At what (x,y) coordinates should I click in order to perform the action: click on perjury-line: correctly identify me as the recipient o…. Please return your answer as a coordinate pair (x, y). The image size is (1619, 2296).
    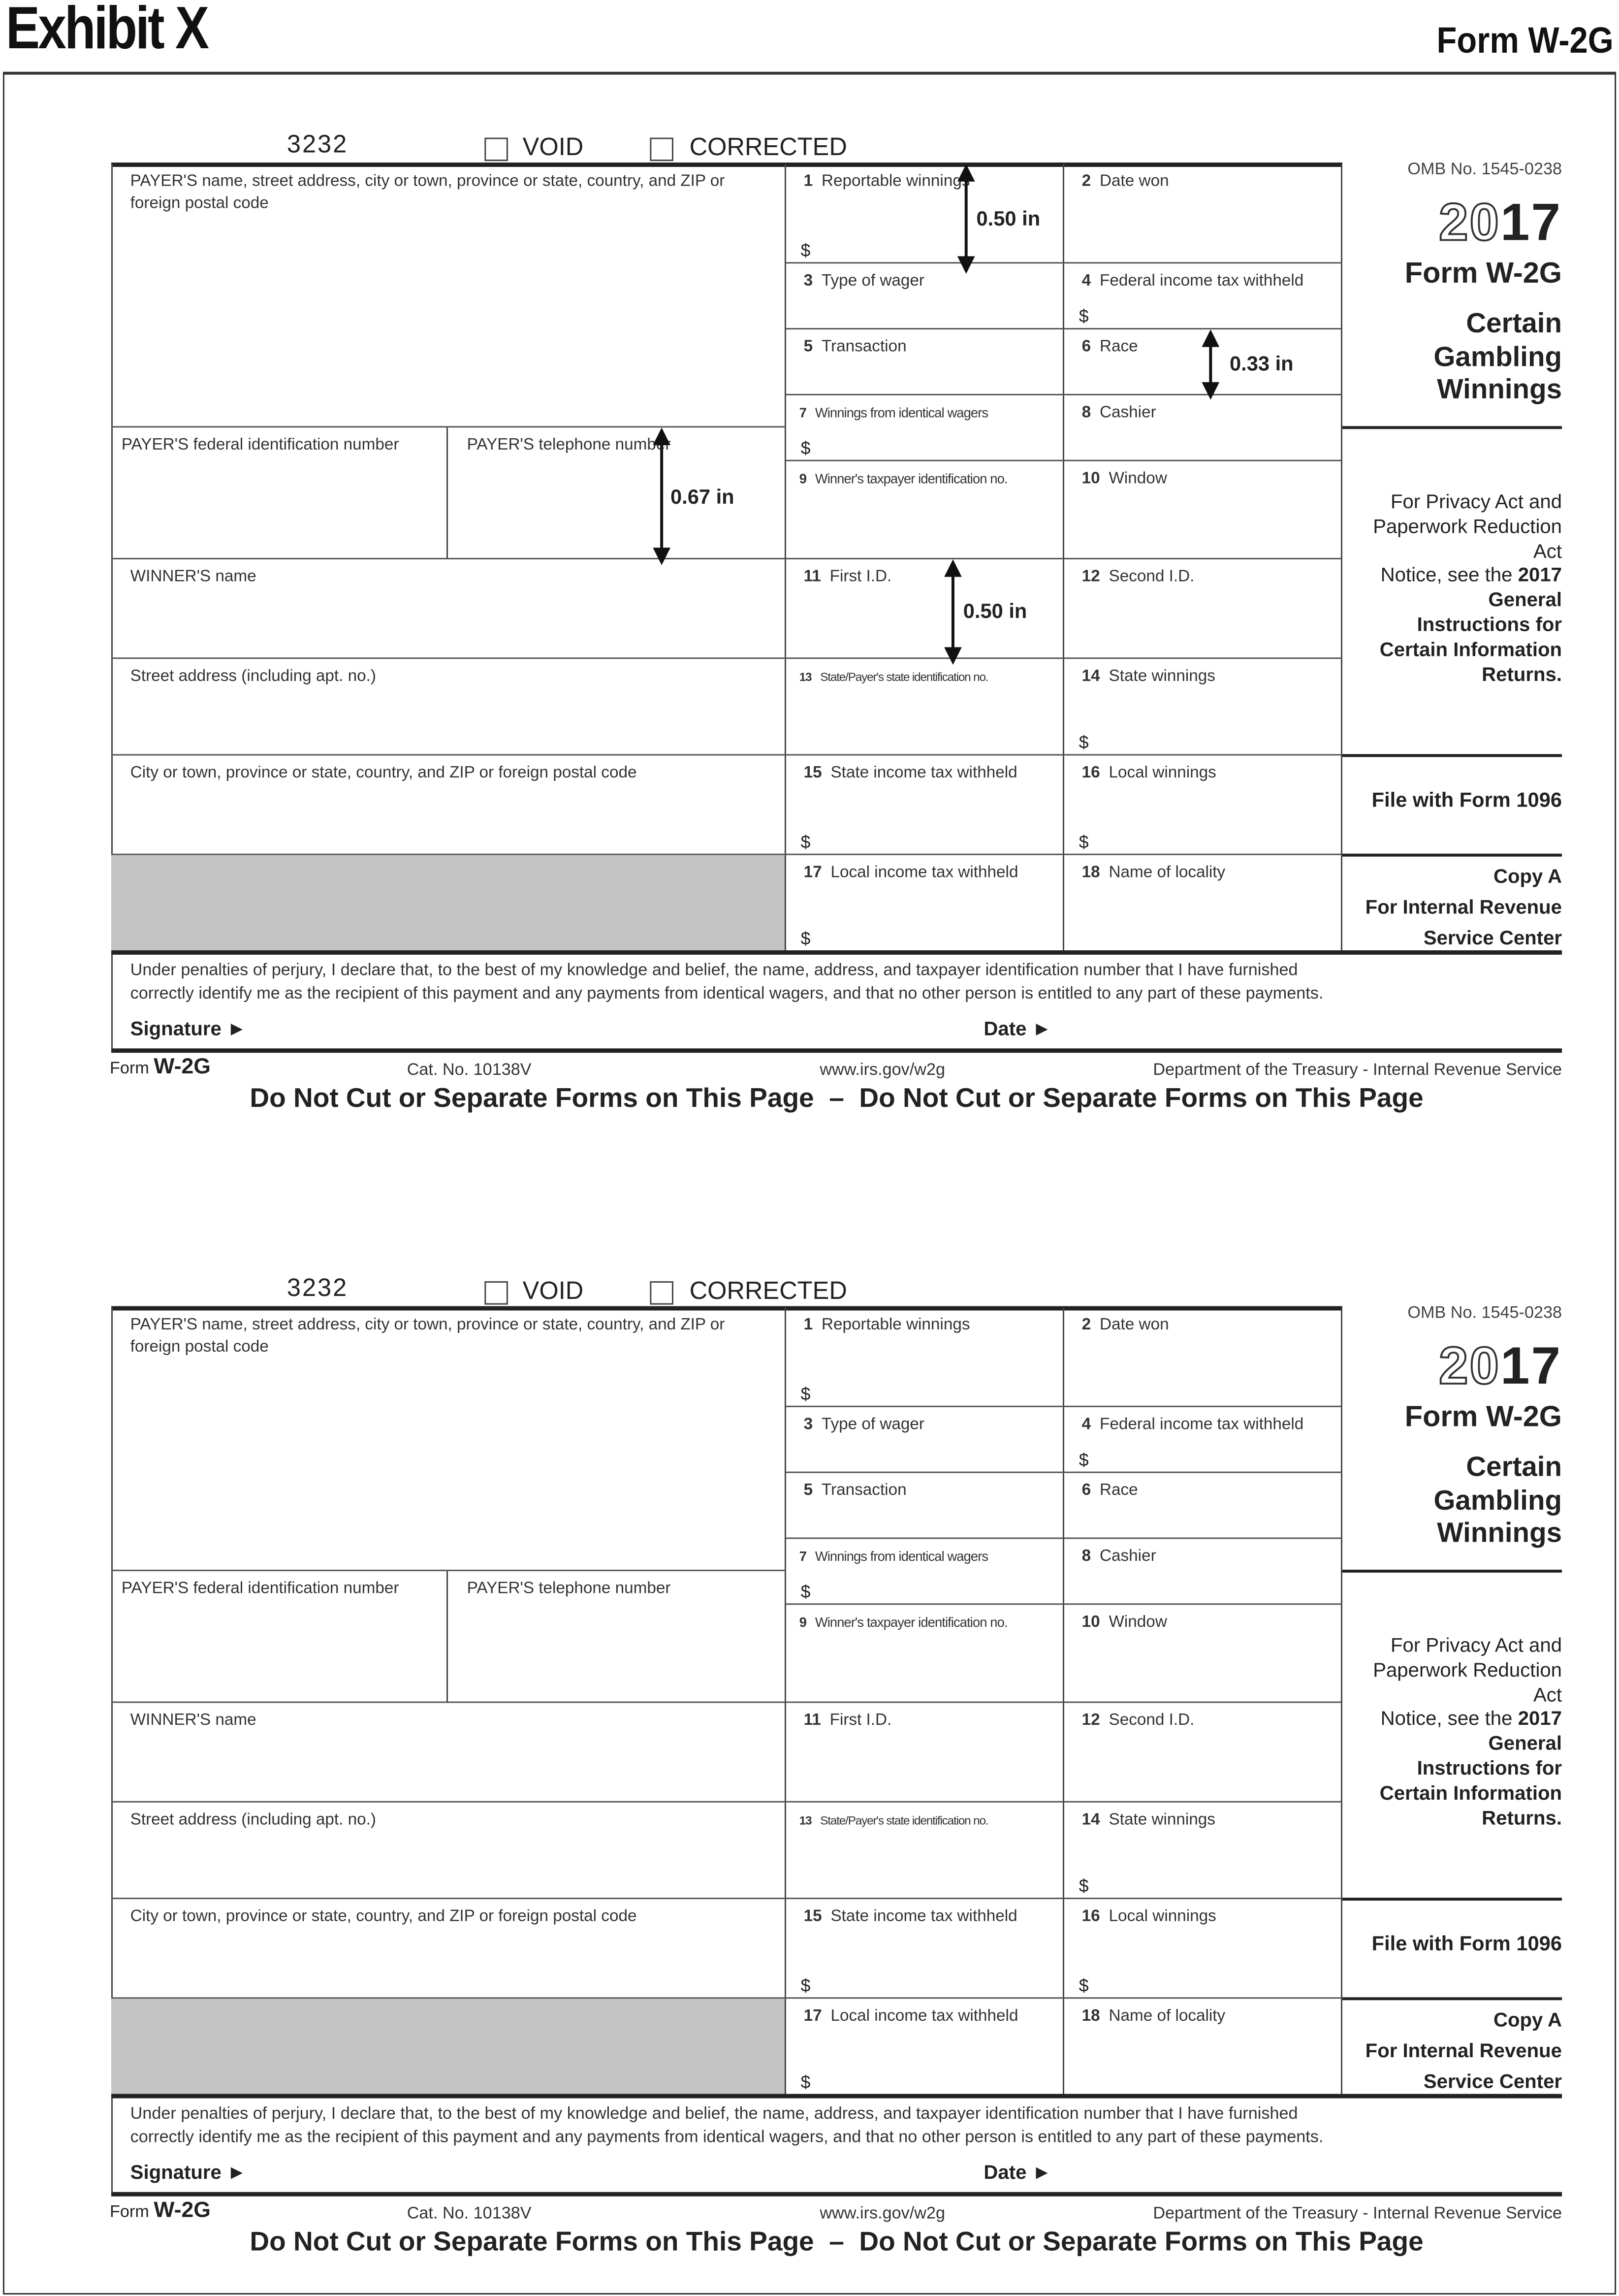
    Looking at the image, I should click on (727, 994).